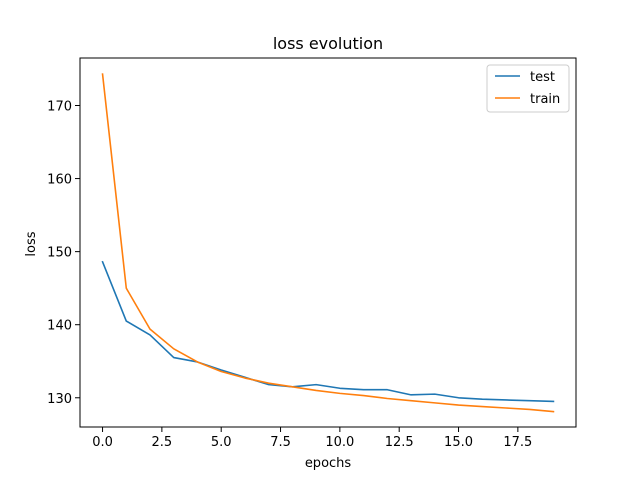 Image resolution: width=640 pixels, height=480 pixels. What do you see at coordinates (328, 43) in the screenshot?
I see `chart-title: loss evolution` at bounding box center [328, 43].